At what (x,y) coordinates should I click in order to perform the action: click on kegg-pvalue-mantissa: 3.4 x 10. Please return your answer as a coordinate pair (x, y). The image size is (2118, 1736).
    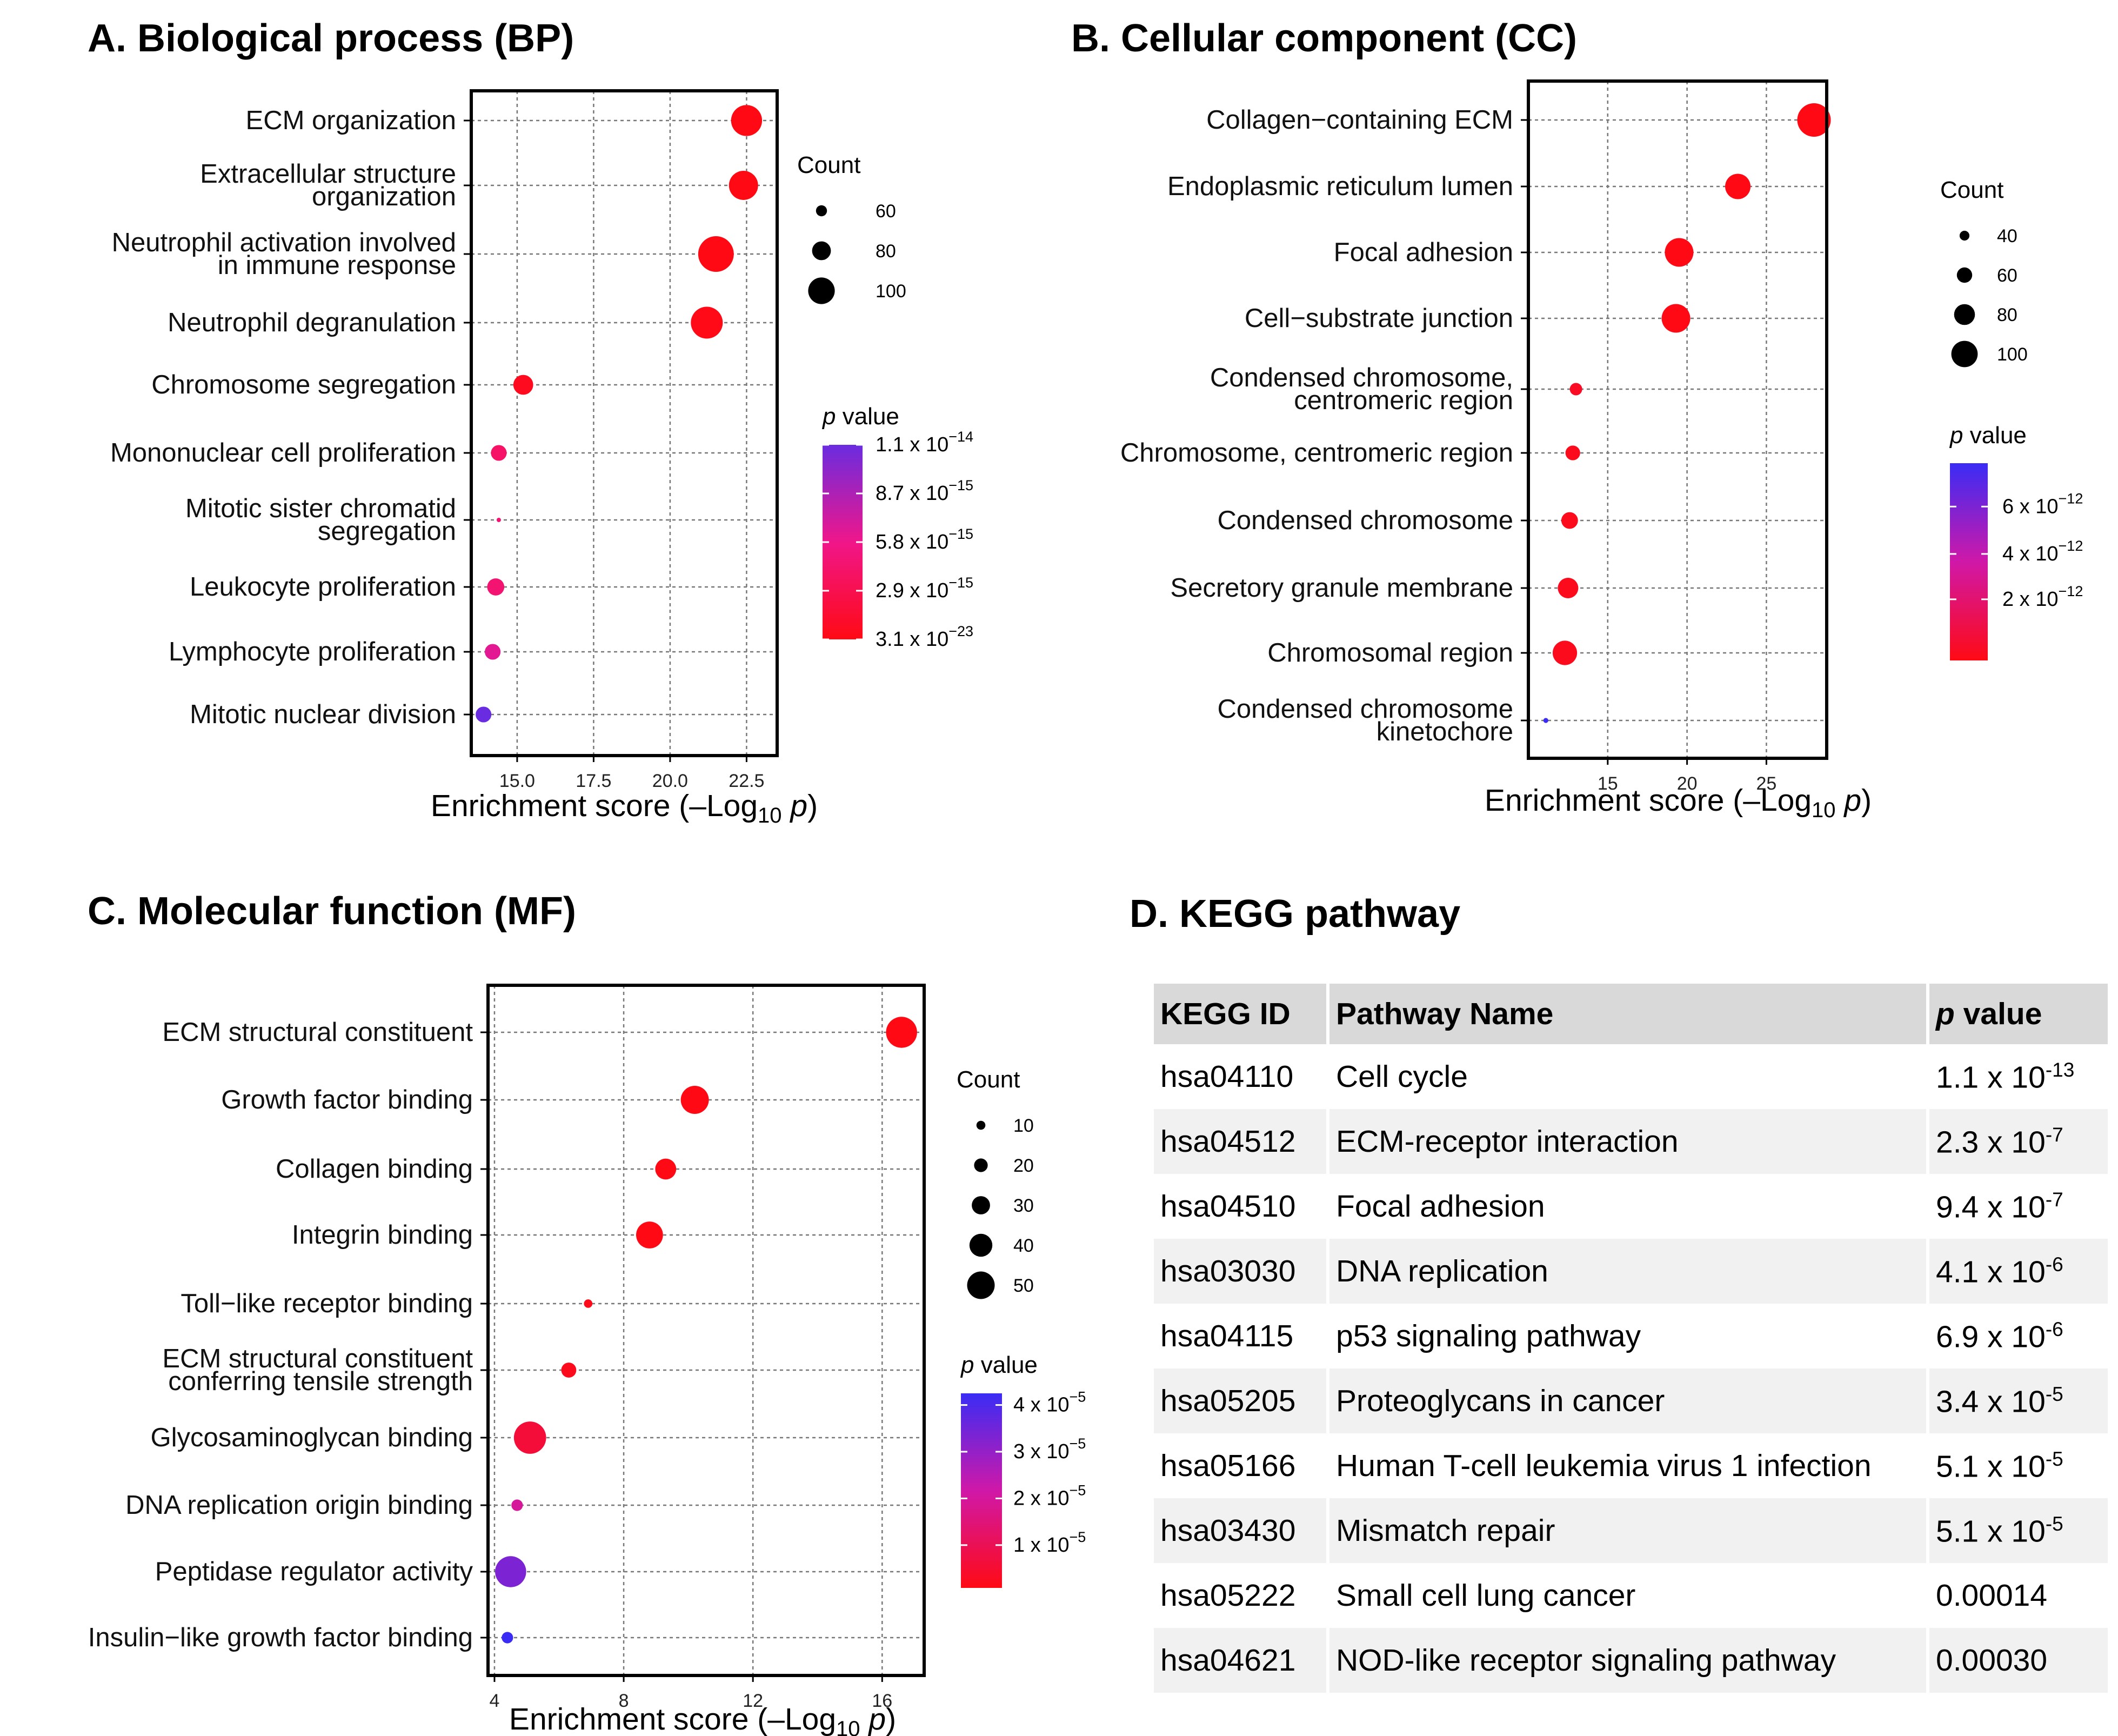
    Looking at the image, I should click on (1991, 1402).